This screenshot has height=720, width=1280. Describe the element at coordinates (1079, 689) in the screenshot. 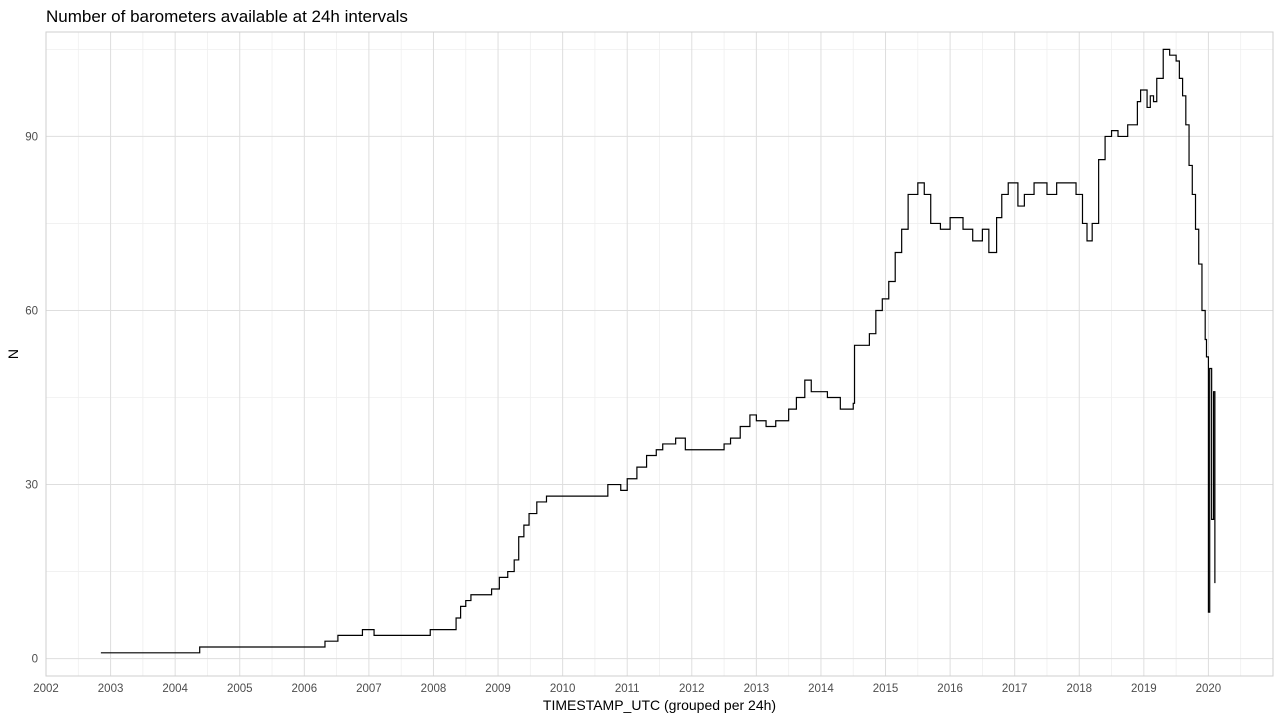

I see `x-tick-label: 2018` at that location.